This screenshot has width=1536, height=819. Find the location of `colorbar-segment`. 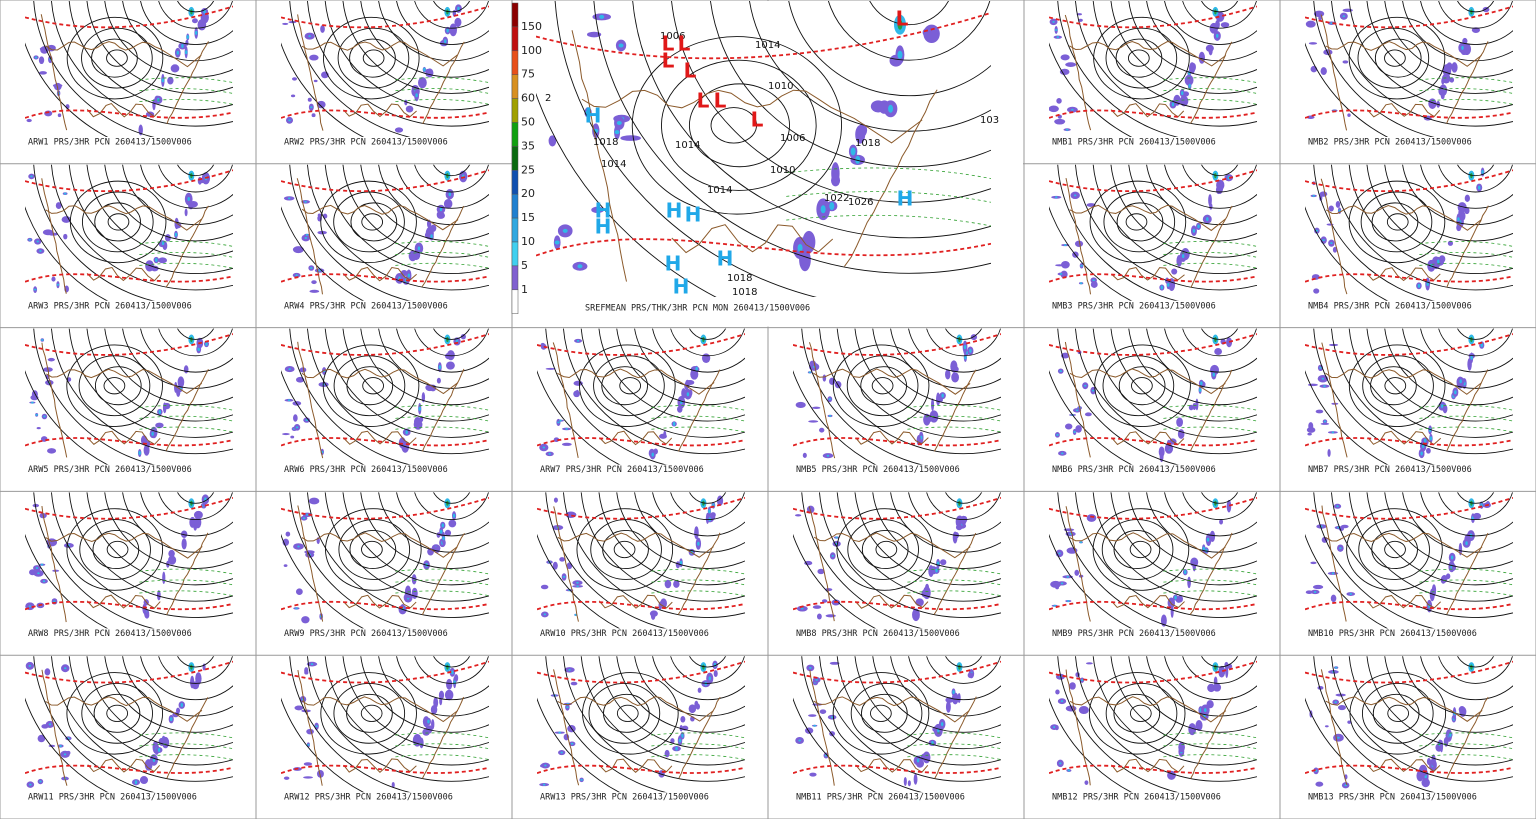

colorbar-segment is located at coordinates (515, 15).